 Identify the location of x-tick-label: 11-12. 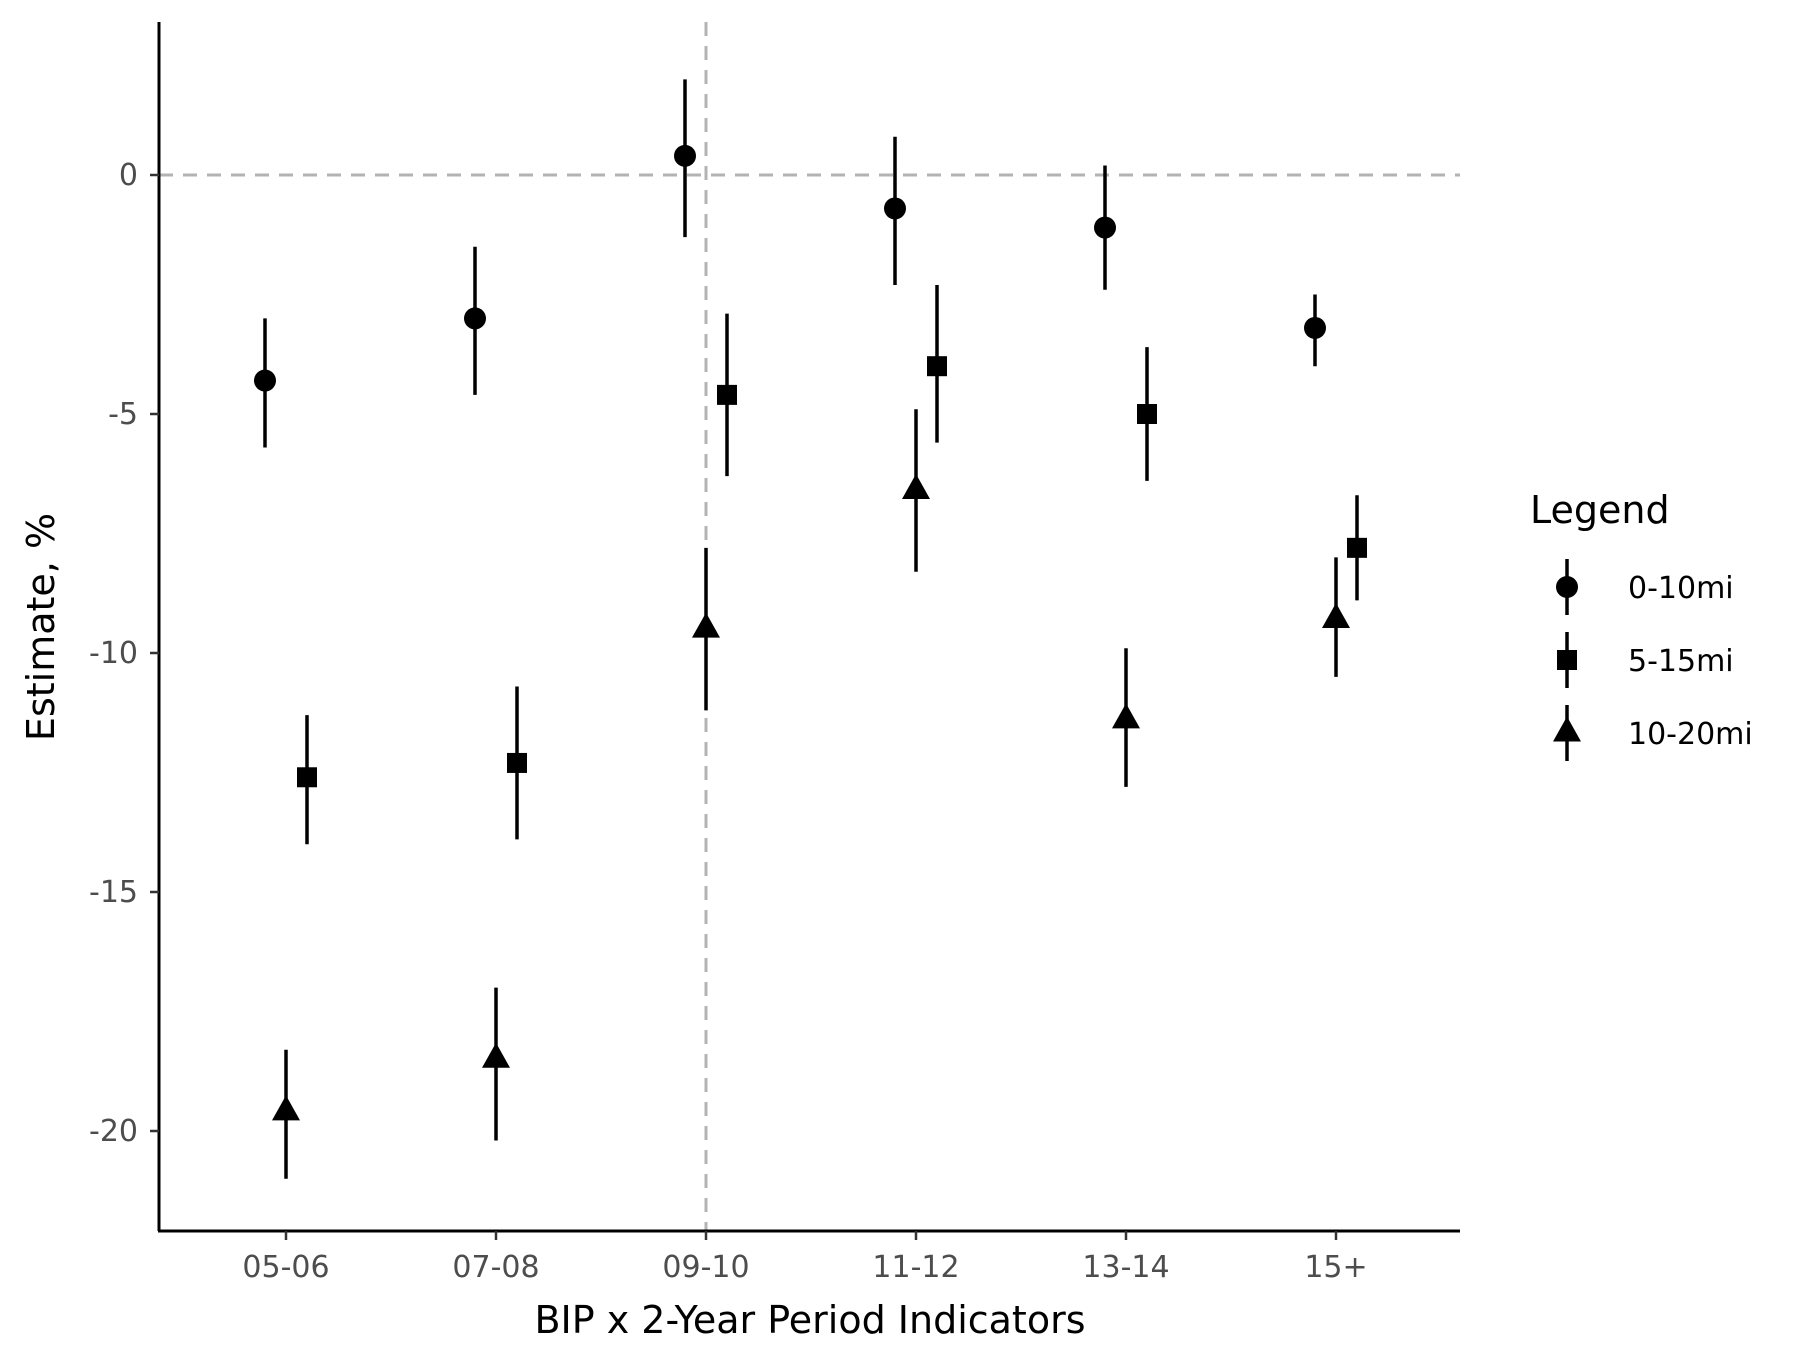
(915, 1267).